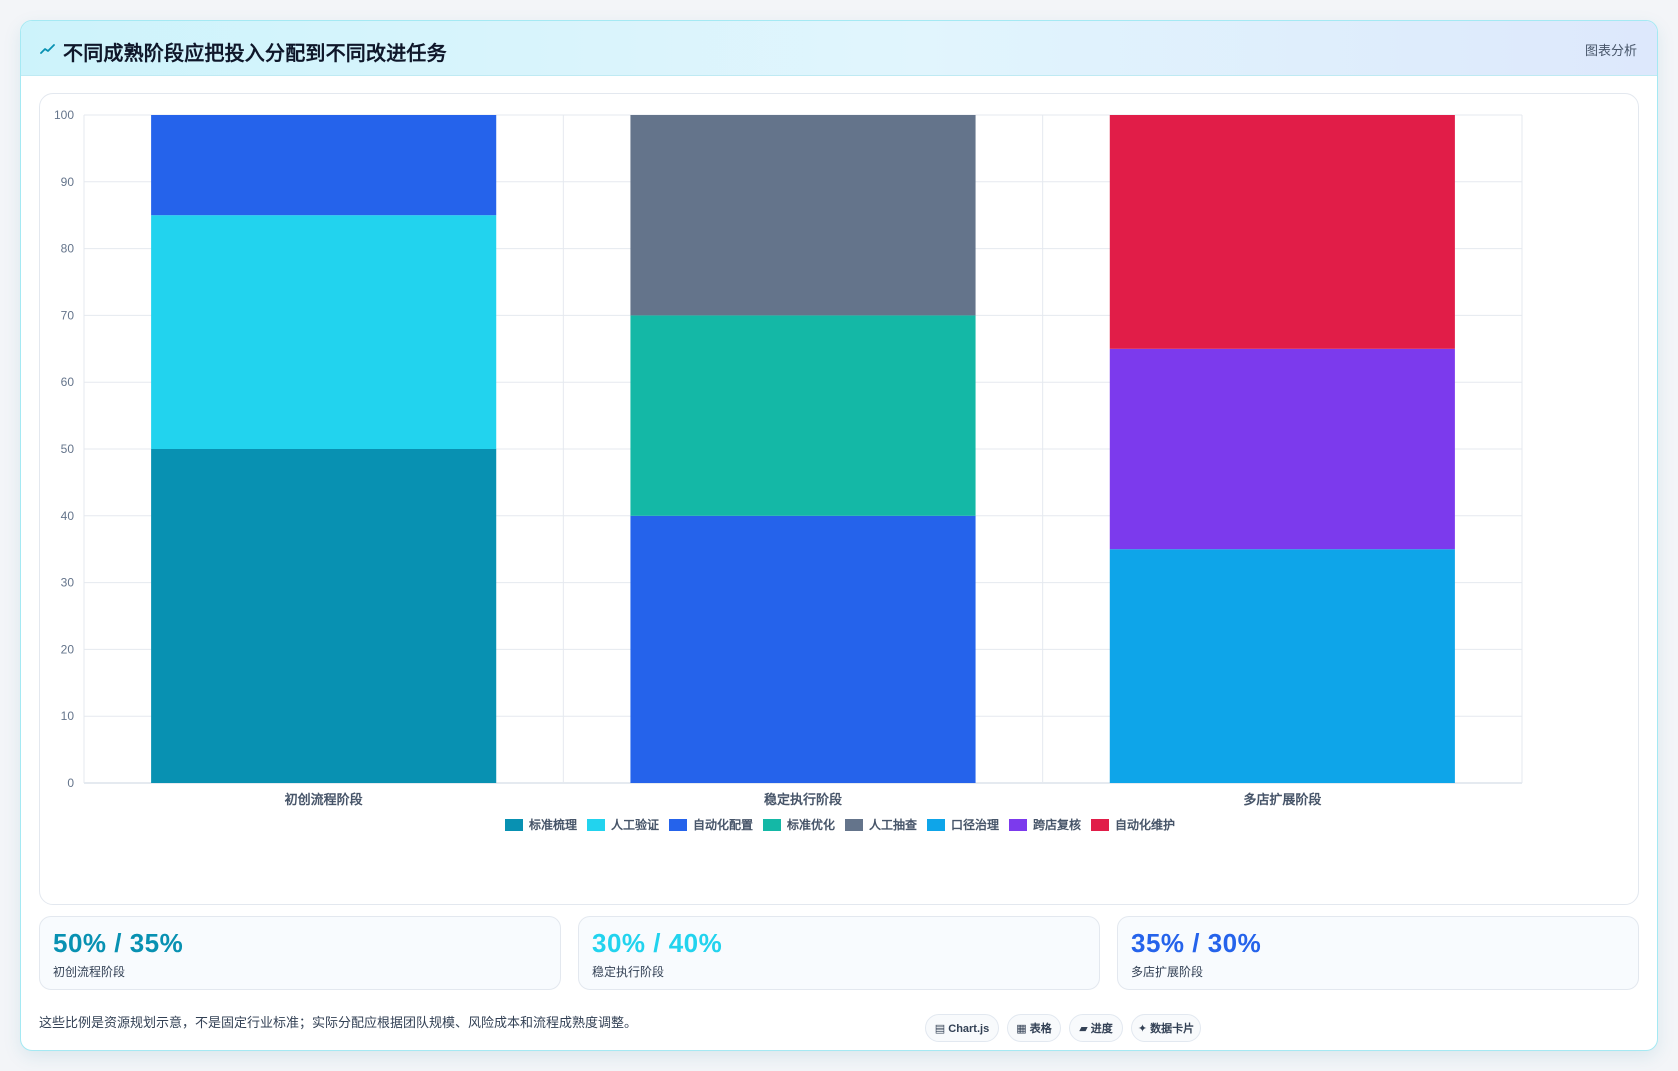 This screenshot has width=1678, height=1071. Describe the element at coordinates (118, 943) in the screenshot. I see `stat-value: 50% / 35%` at that location.